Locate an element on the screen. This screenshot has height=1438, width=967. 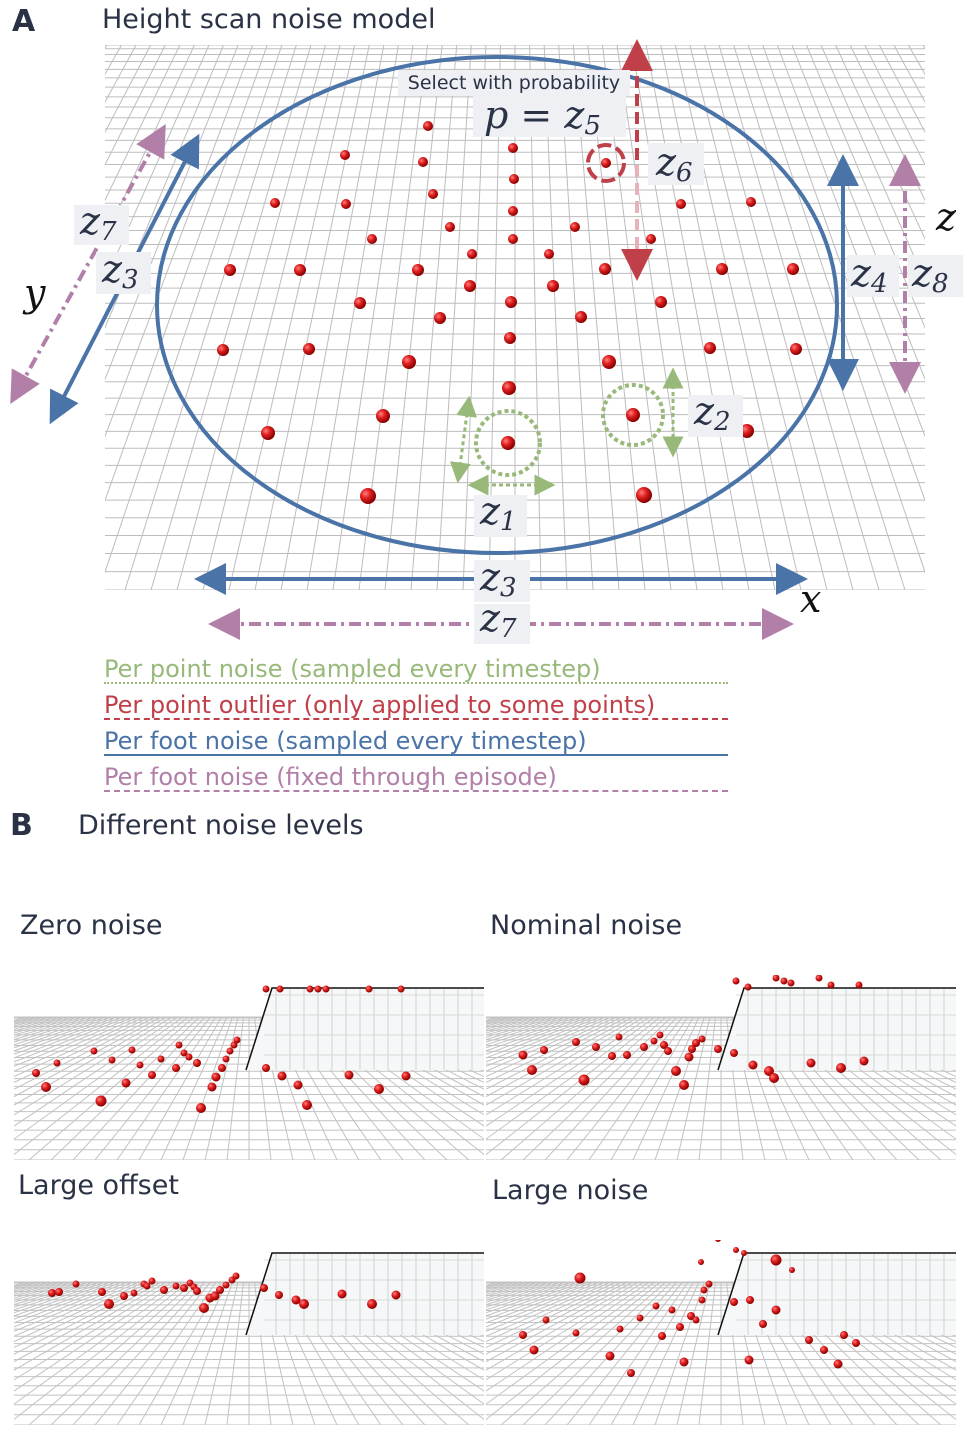
label-z7-x: z7 is located at coordinates (502, 620).